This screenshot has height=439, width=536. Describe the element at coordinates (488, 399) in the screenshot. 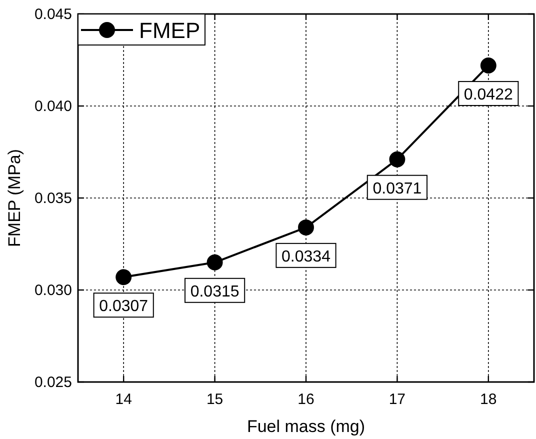

I see `x-tick-label: 18` at that location.